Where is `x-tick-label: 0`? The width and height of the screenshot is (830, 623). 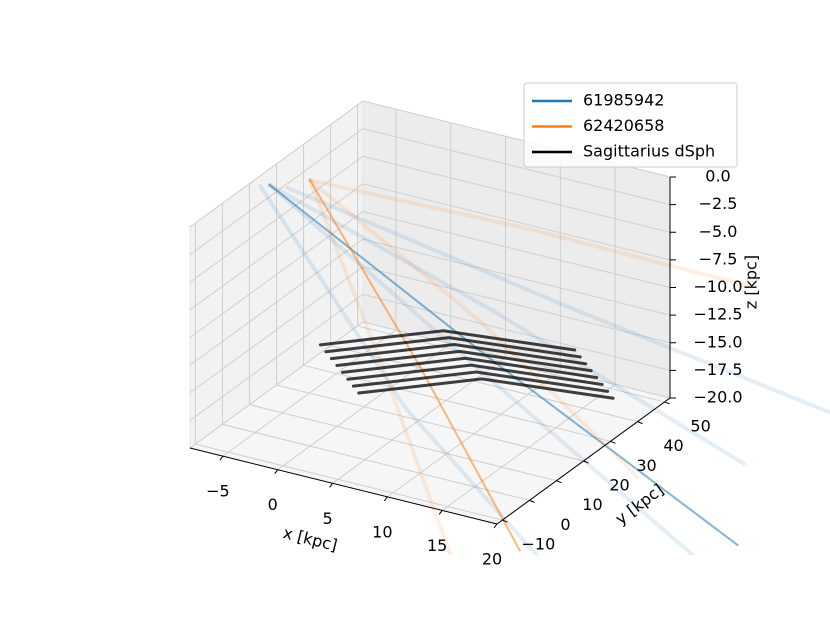
x-tick-label: 0 is located at coordinates (273, 504).